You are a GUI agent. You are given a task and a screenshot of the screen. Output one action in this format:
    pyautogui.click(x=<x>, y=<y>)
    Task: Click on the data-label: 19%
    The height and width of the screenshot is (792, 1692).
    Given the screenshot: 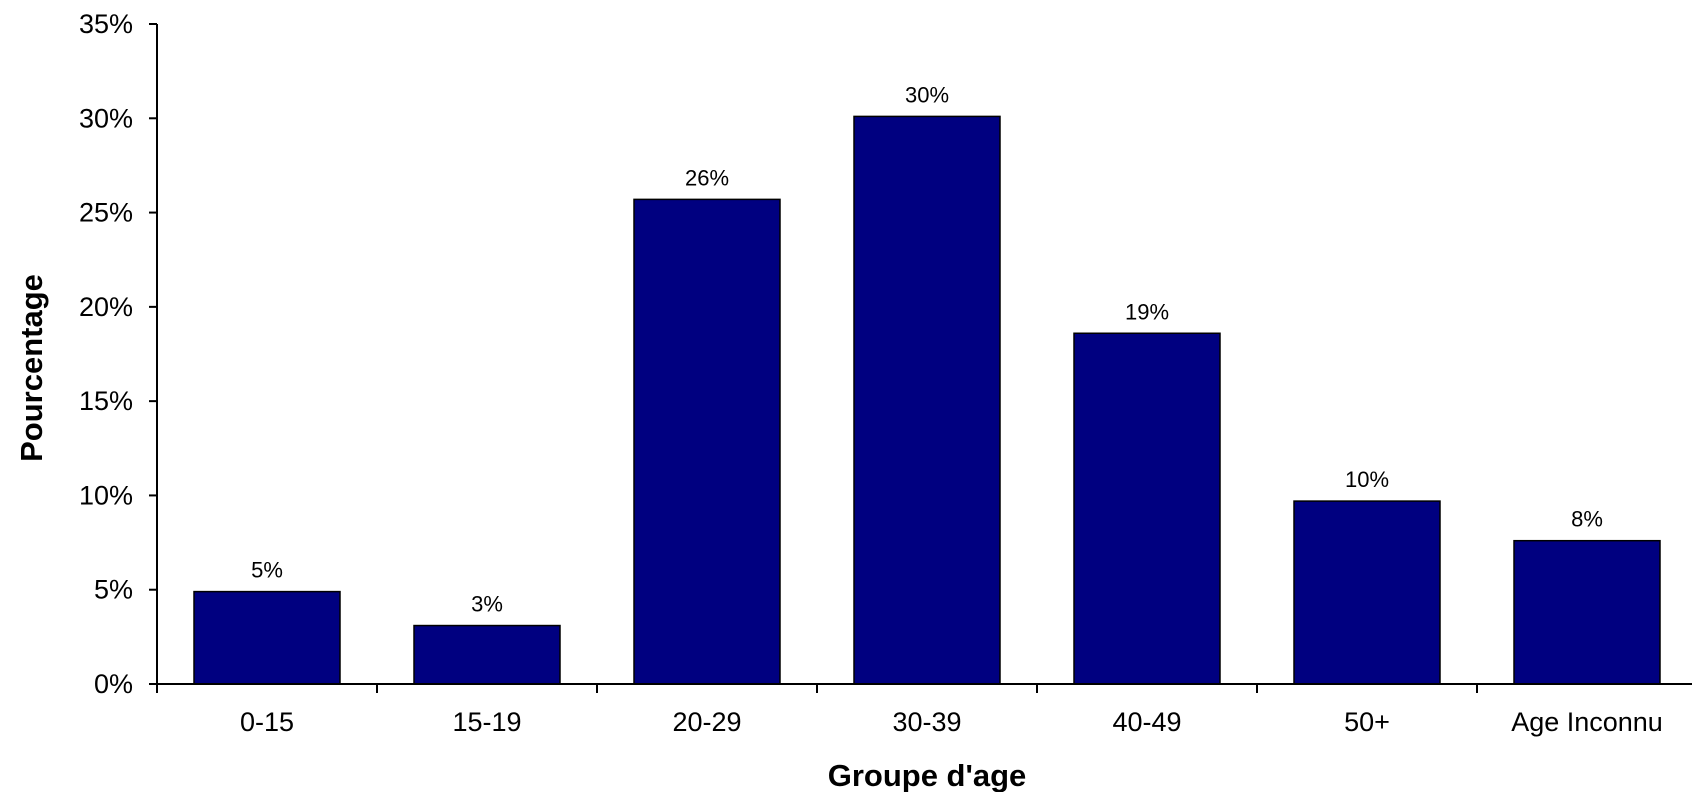 What is the action you would take?
    pyautogui.click(x=1147, y=311)
    